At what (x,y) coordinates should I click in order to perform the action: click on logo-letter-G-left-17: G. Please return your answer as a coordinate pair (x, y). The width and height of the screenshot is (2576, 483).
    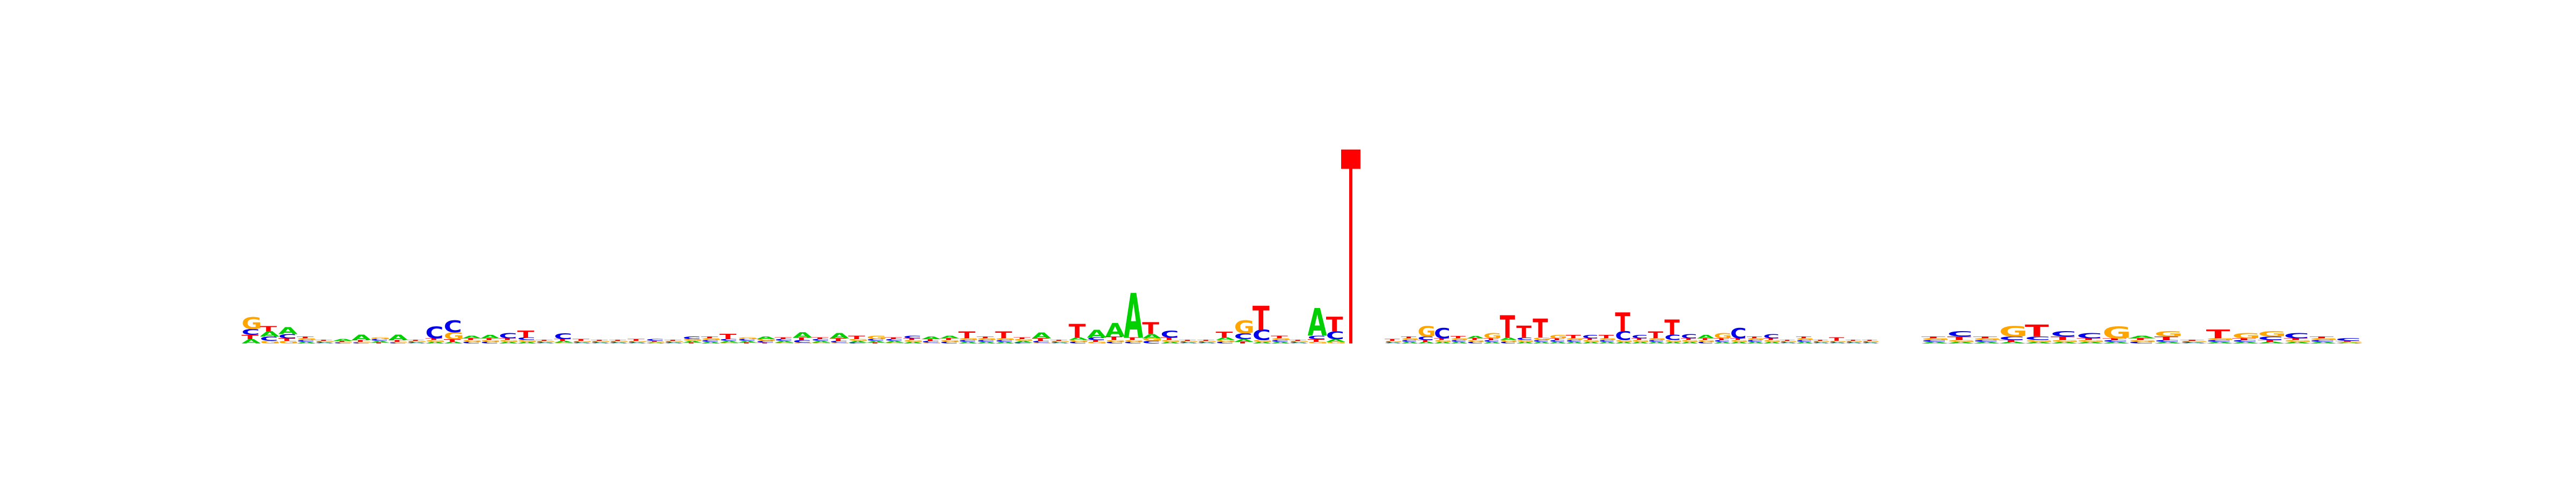
    Looking at the image, I should click on (546, 341).